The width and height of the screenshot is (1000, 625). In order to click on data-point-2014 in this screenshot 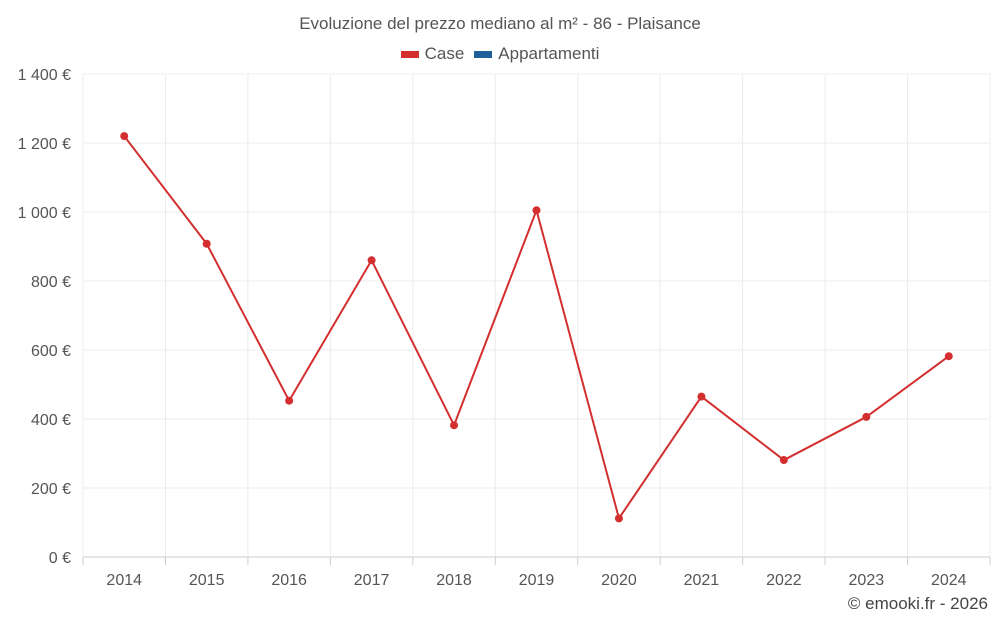, I will do `click(124, 136)`.